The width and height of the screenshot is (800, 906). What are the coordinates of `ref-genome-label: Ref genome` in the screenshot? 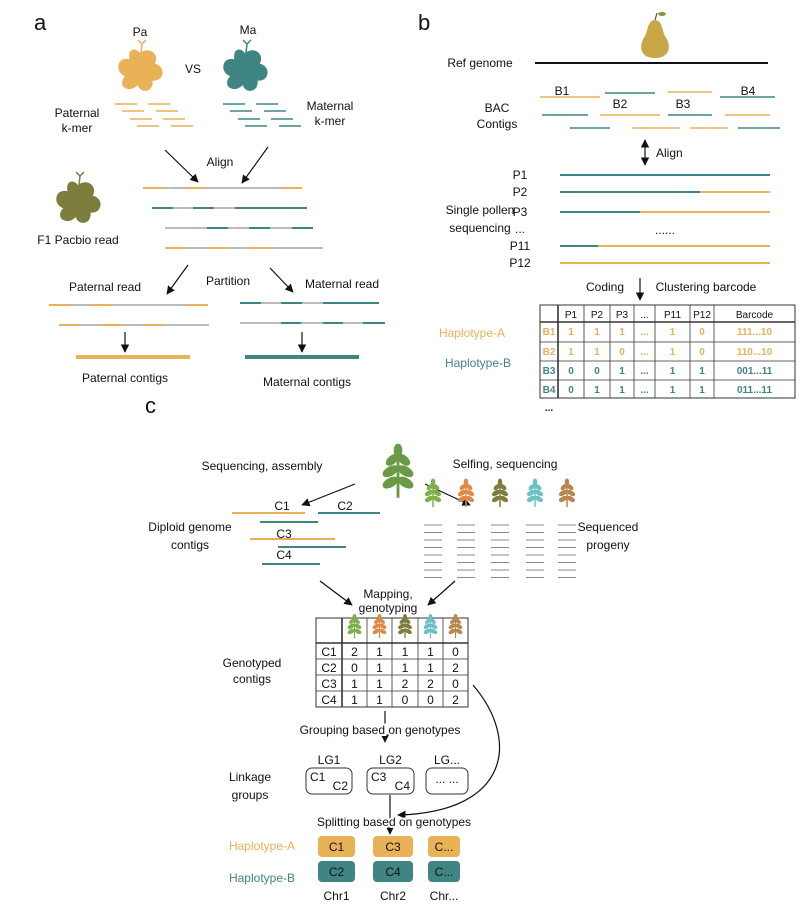 It's located at (480, 63).